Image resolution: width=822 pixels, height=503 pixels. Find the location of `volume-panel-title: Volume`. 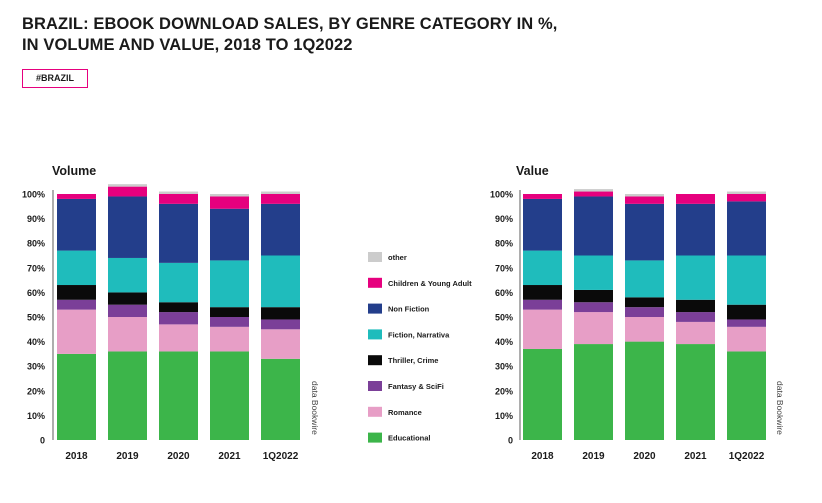

volume-panel-title: Volume is located at coordinates (74, 171).